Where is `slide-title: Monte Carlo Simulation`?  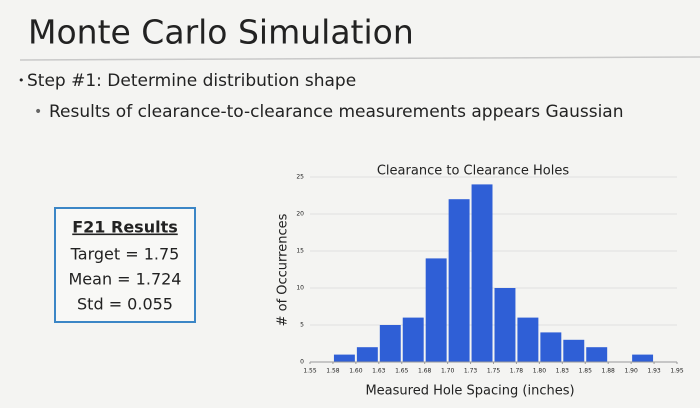
slide-title: Monte Carlo Simulation is located at coordinates (221, 32).